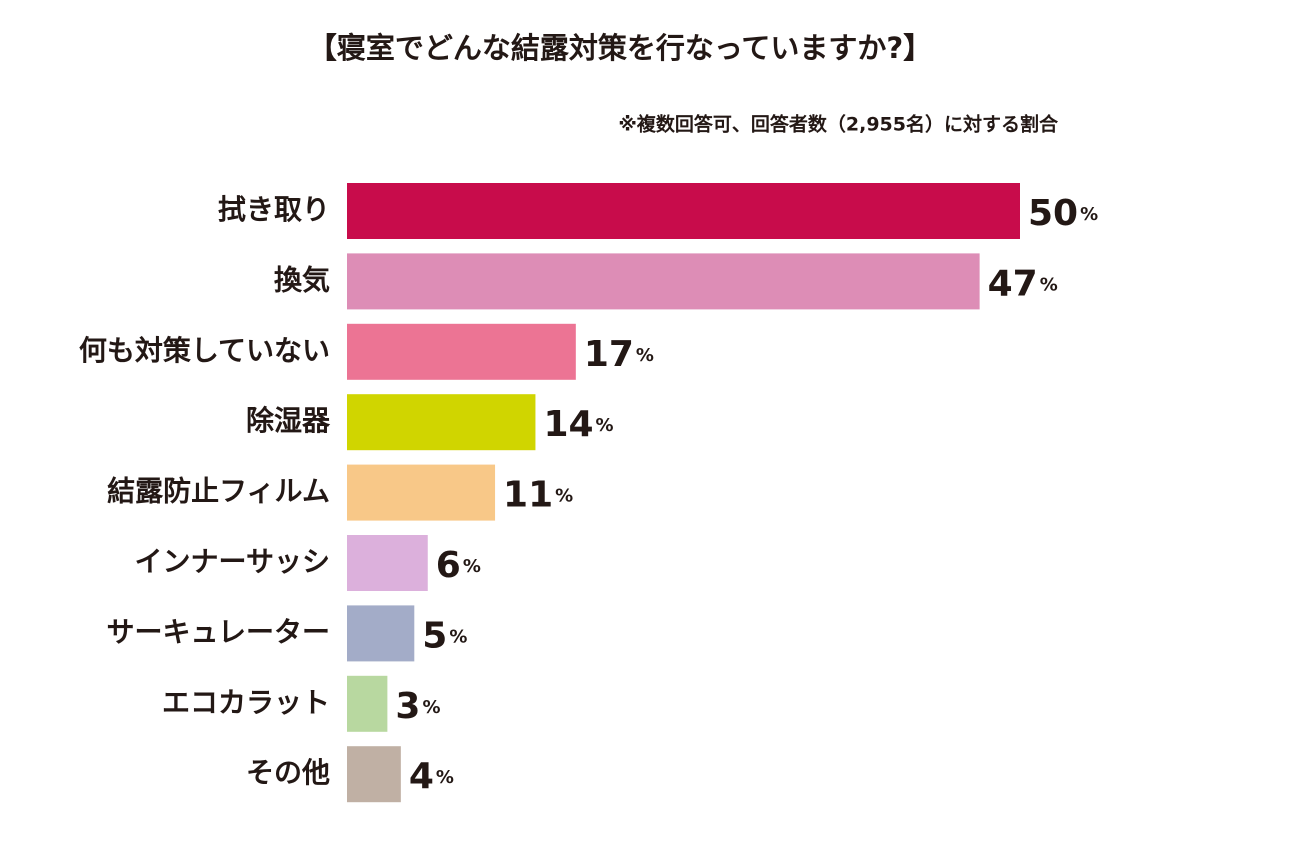 The height and width of the screenshot is (841, 1300). Describe the element at coordinates (431, 776) in the screenshot. I see `value-label: 4%` at that location.